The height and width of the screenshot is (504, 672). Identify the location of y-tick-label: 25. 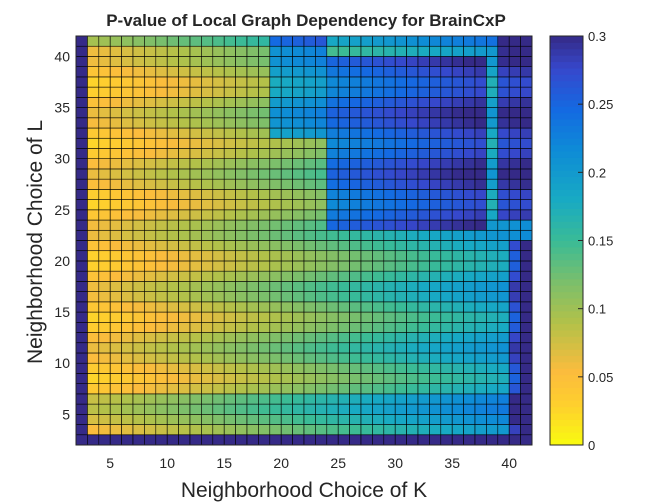
(62, 210).